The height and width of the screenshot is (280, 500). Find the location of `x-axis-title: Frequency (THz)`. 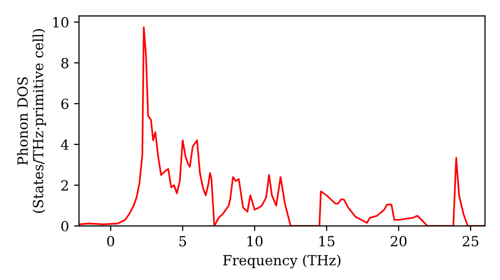

x-axis-title: Frequency (THz) is located at coordinates (281, 261).